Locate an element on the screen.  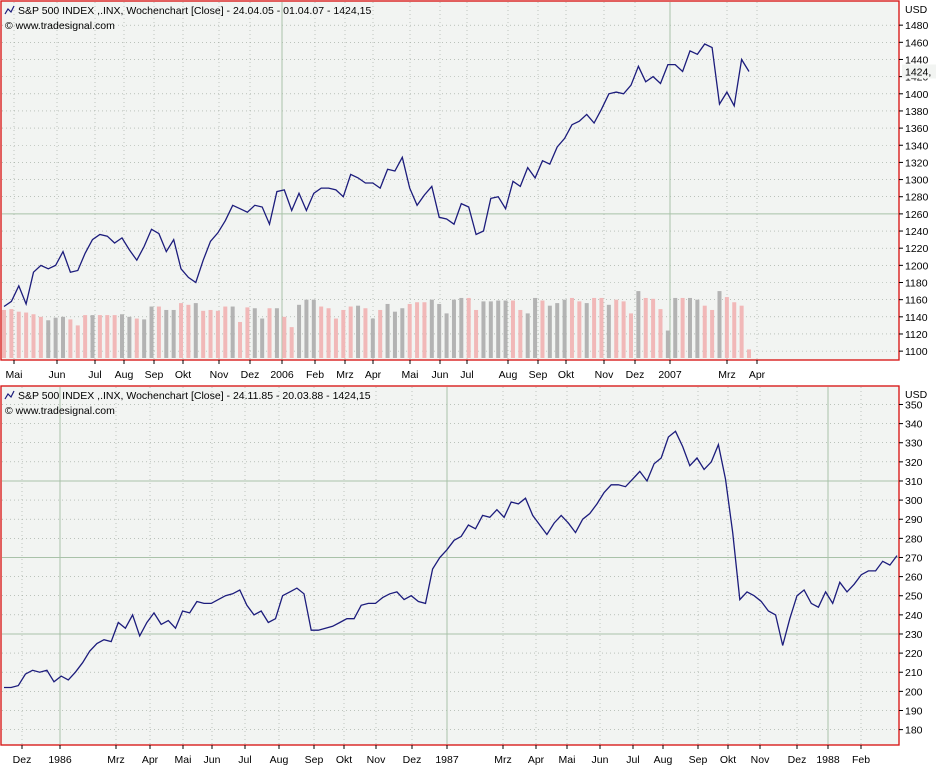
y-tick-label: 310 is located at coordinates (914, 482).